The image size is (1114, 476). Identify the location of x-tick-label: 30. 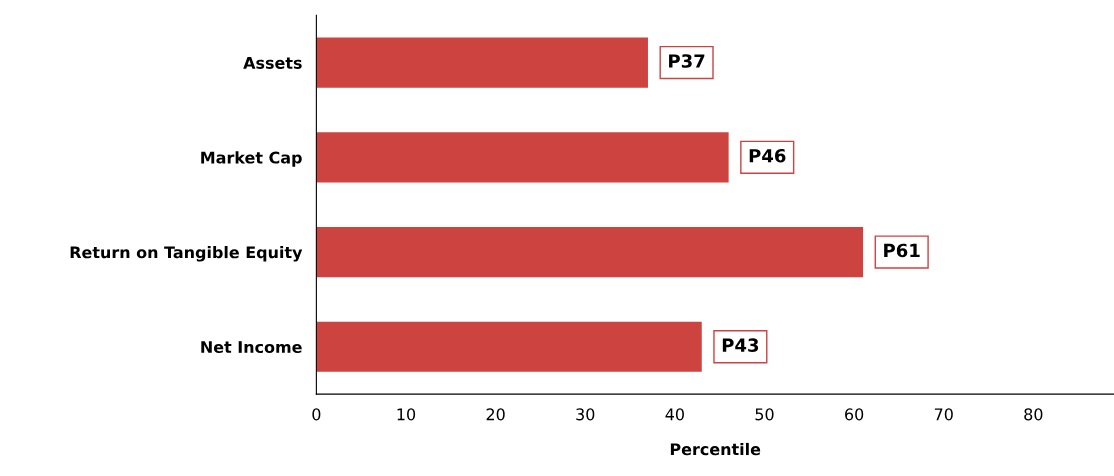
(585, 414).